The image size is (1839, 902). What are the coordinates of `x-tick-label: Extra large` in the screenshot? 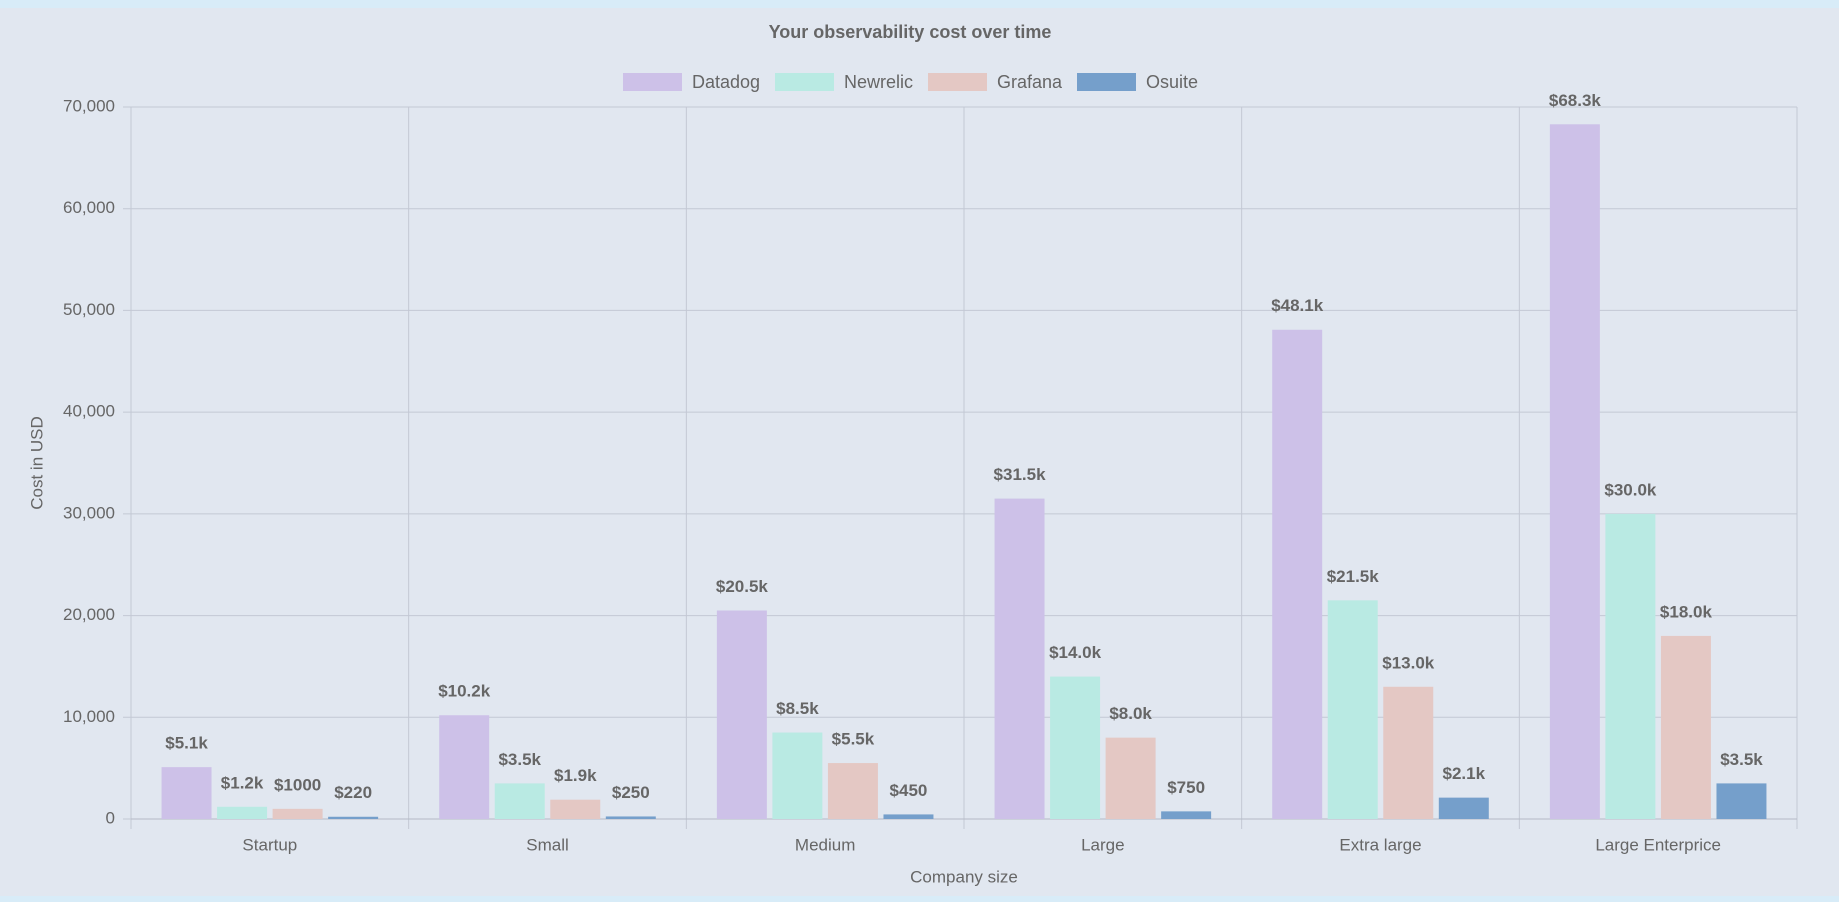 It's located at (1380, 844).